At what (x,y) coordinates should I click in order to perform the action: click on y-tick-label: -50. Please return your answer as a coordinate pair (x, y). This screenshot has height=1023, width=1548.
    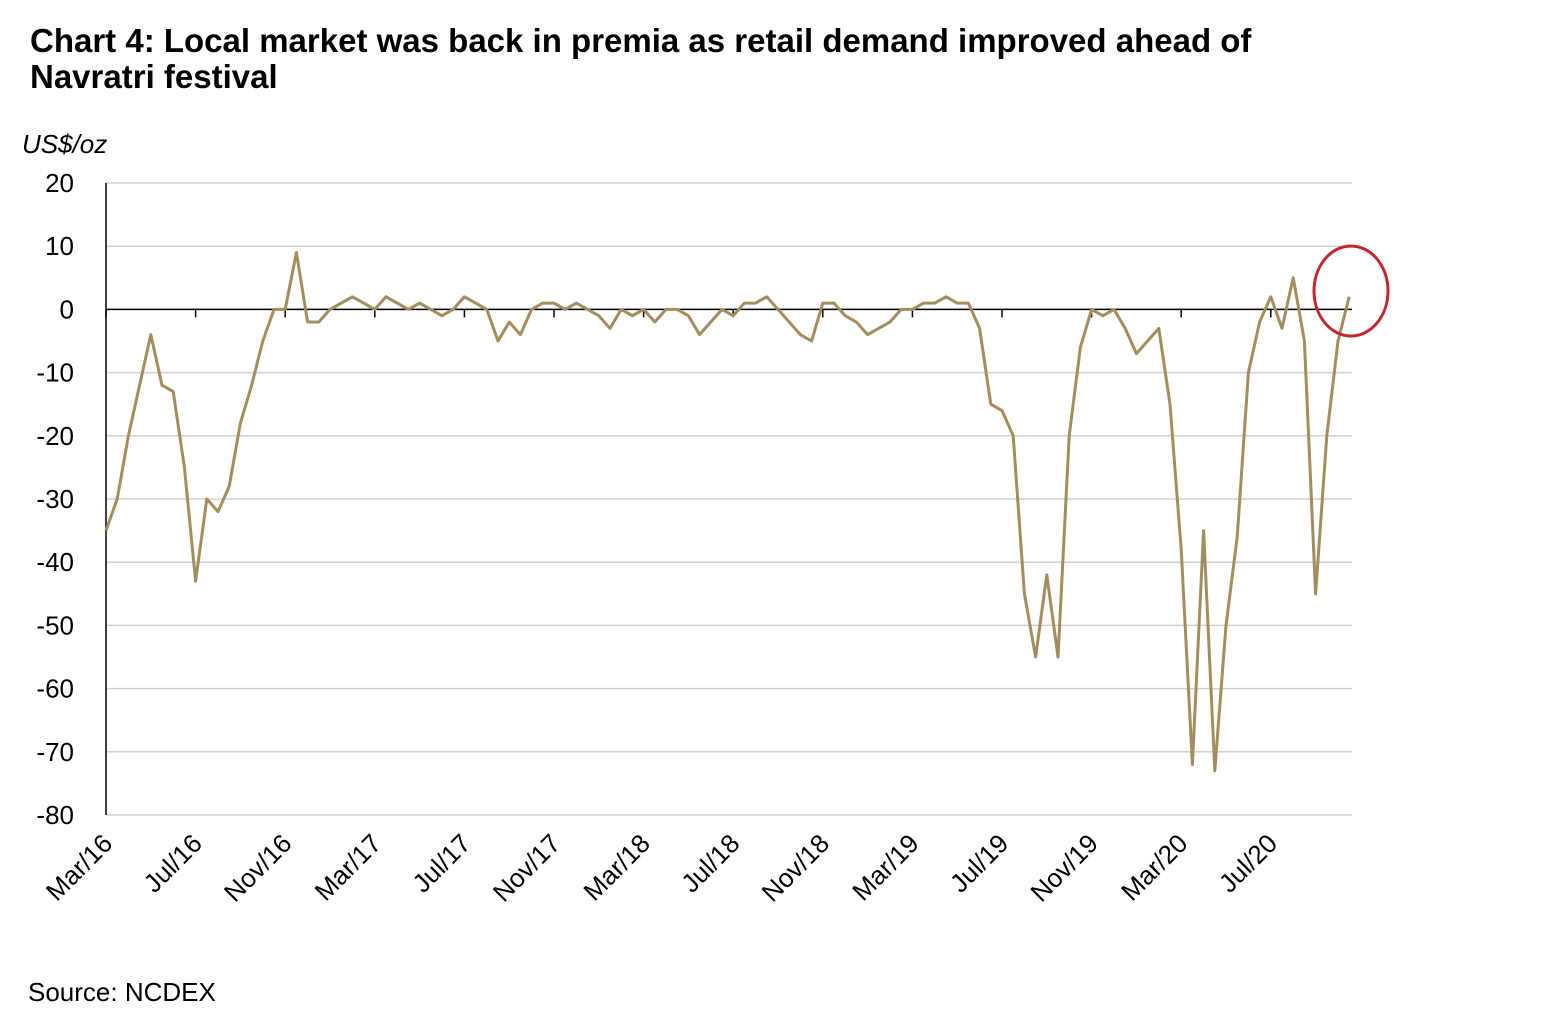
    Looking at the image, I should click on (55, 625).